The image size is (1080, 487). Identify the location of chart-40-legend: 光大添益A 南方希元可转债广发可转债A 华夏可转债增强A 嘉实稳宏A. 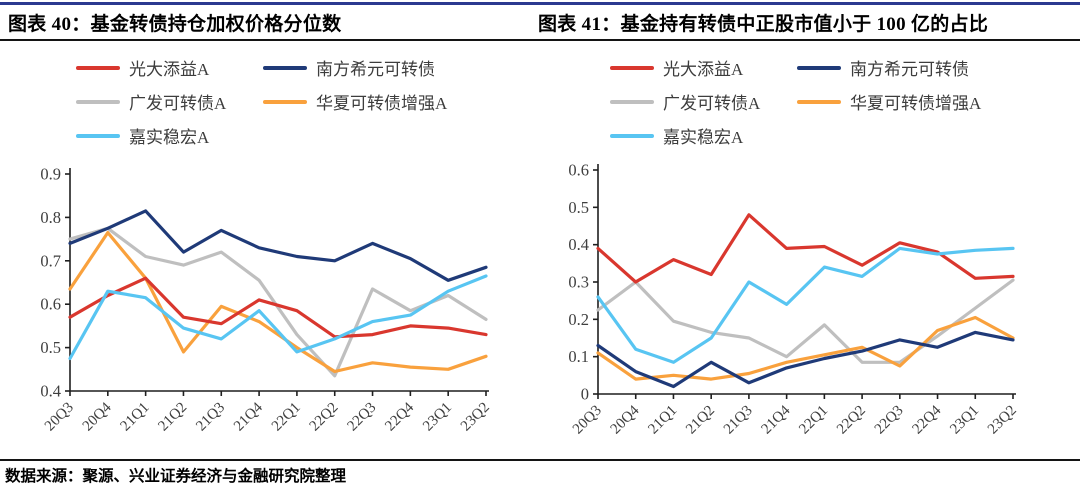
(269, 102).